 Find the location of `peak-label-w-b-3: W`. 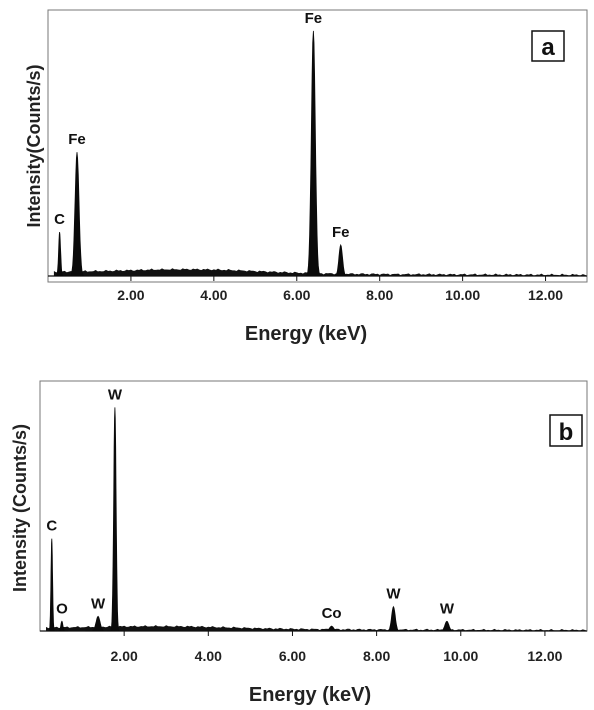

peak-label-w-b-3: W is located at coordinates (115, 394).